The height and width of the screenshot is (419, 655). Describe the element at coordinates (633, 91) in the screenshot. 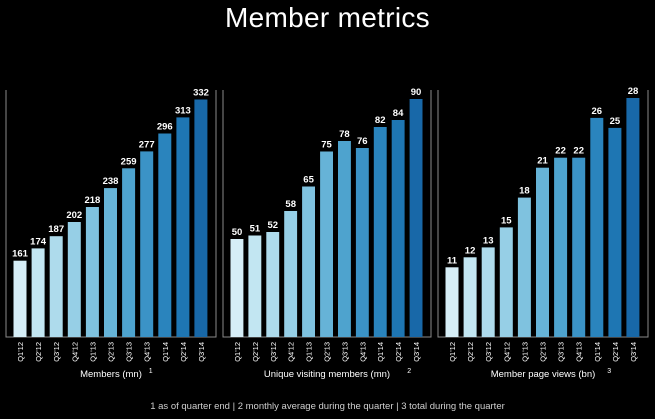

I see `data-label: 28` at that location.